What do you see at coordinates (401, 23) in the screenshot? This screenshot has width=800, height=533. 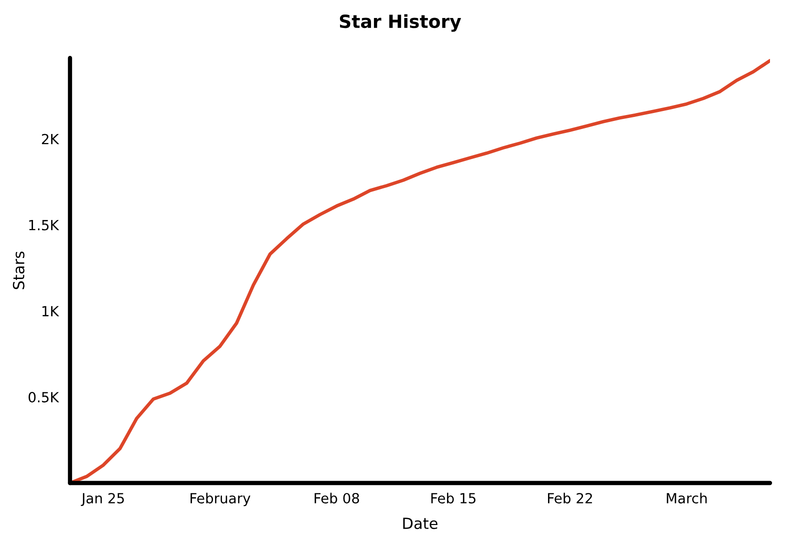 I see `chart-title: Star History` at bounding box center [401, 23].